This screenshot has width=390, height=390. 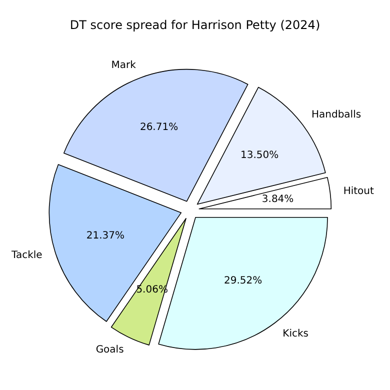 What do you see at coordinates (259, 156) in the screenshot?
I see `data-label: 13.50%` at bounding box center [259, 156].